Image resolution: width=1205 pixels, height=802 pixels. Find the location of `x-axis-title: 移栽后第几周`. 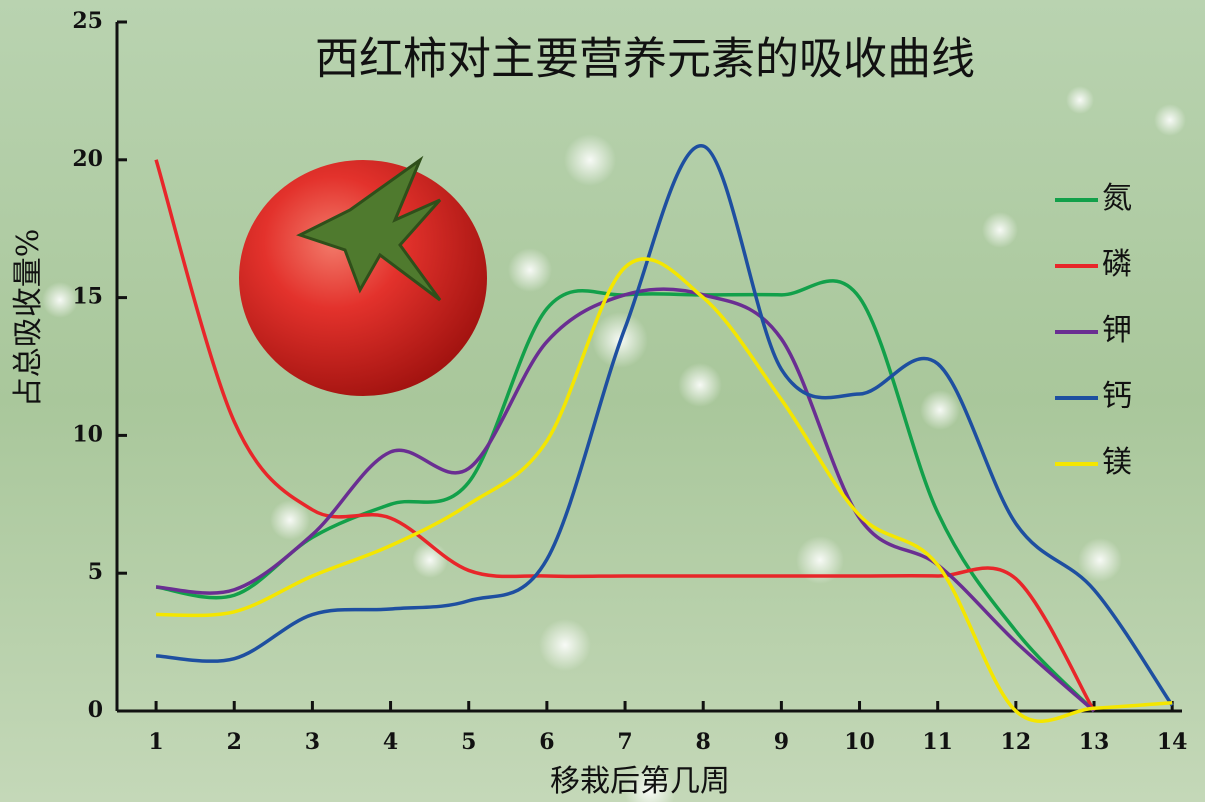

x-axis-title: 移栽后第几周 is located at coordinates (640, 781).